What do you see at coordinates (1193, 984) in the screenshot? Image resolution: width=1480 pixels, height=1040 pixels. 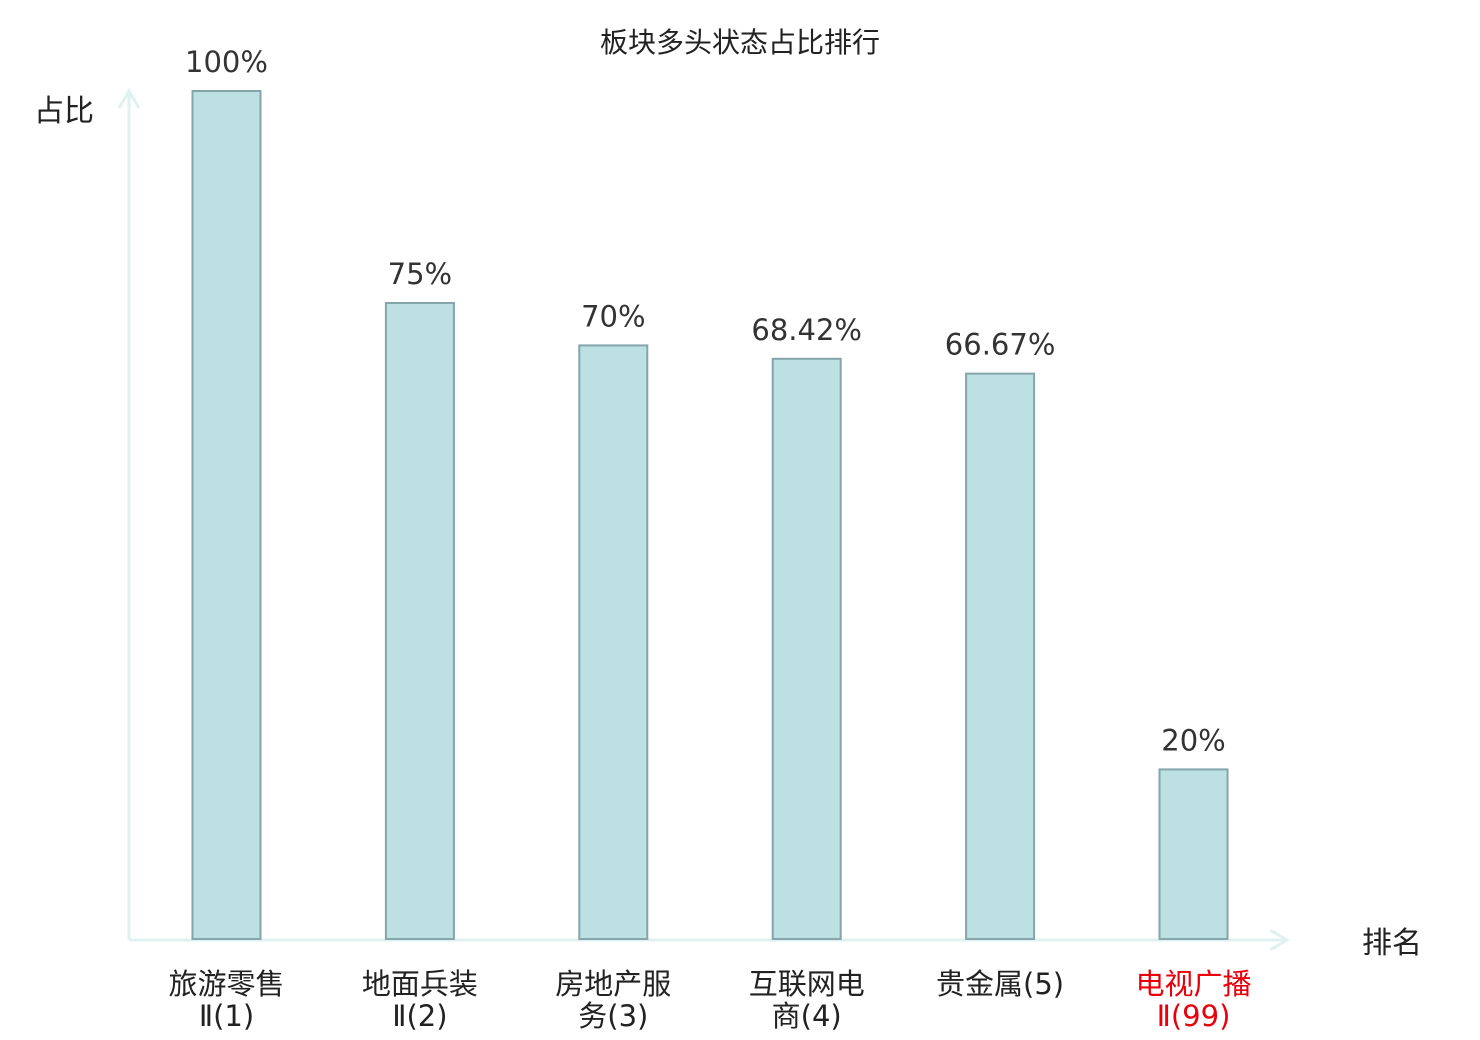 I see `category-label-6-line1: 电视广播` at bounding box center [1193, 984].